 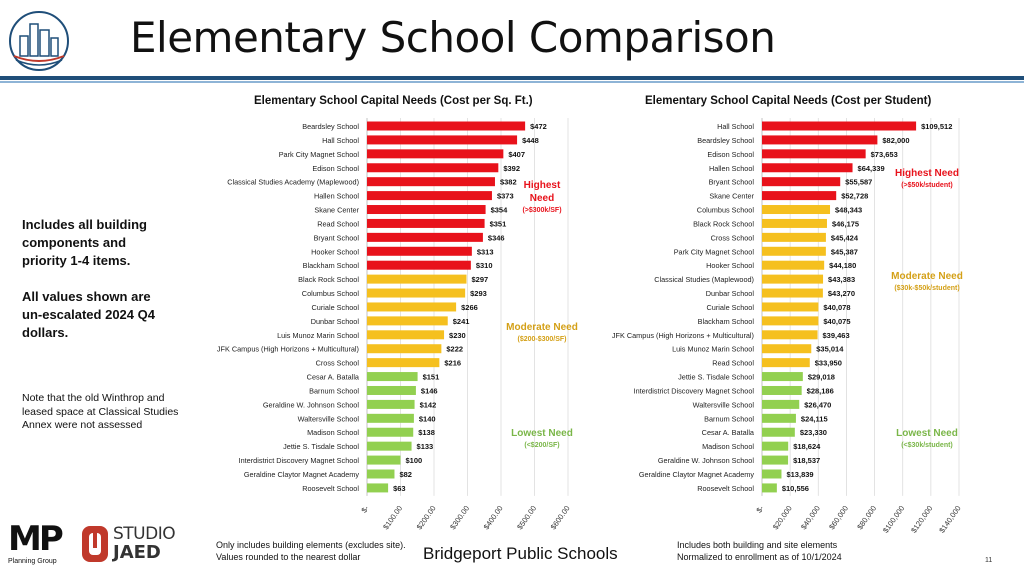 What do you see at coordinates (505, 196) in the screenshot?
I see `value-label-0-5: $373` at bounding box center [505, 196].